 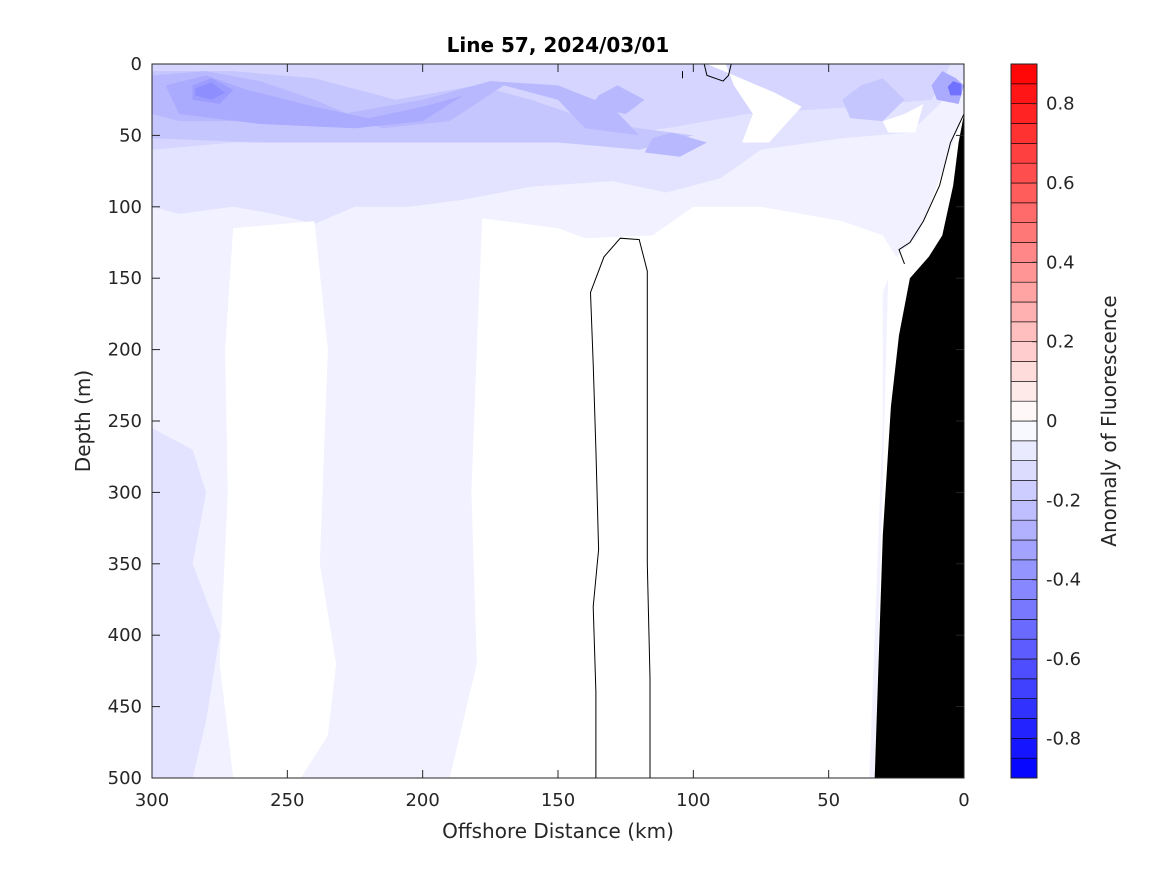 What do you see at coordinates (210, 91) in the screenshot?
I see `field-band-0.40` at bounding box center [210, 91].